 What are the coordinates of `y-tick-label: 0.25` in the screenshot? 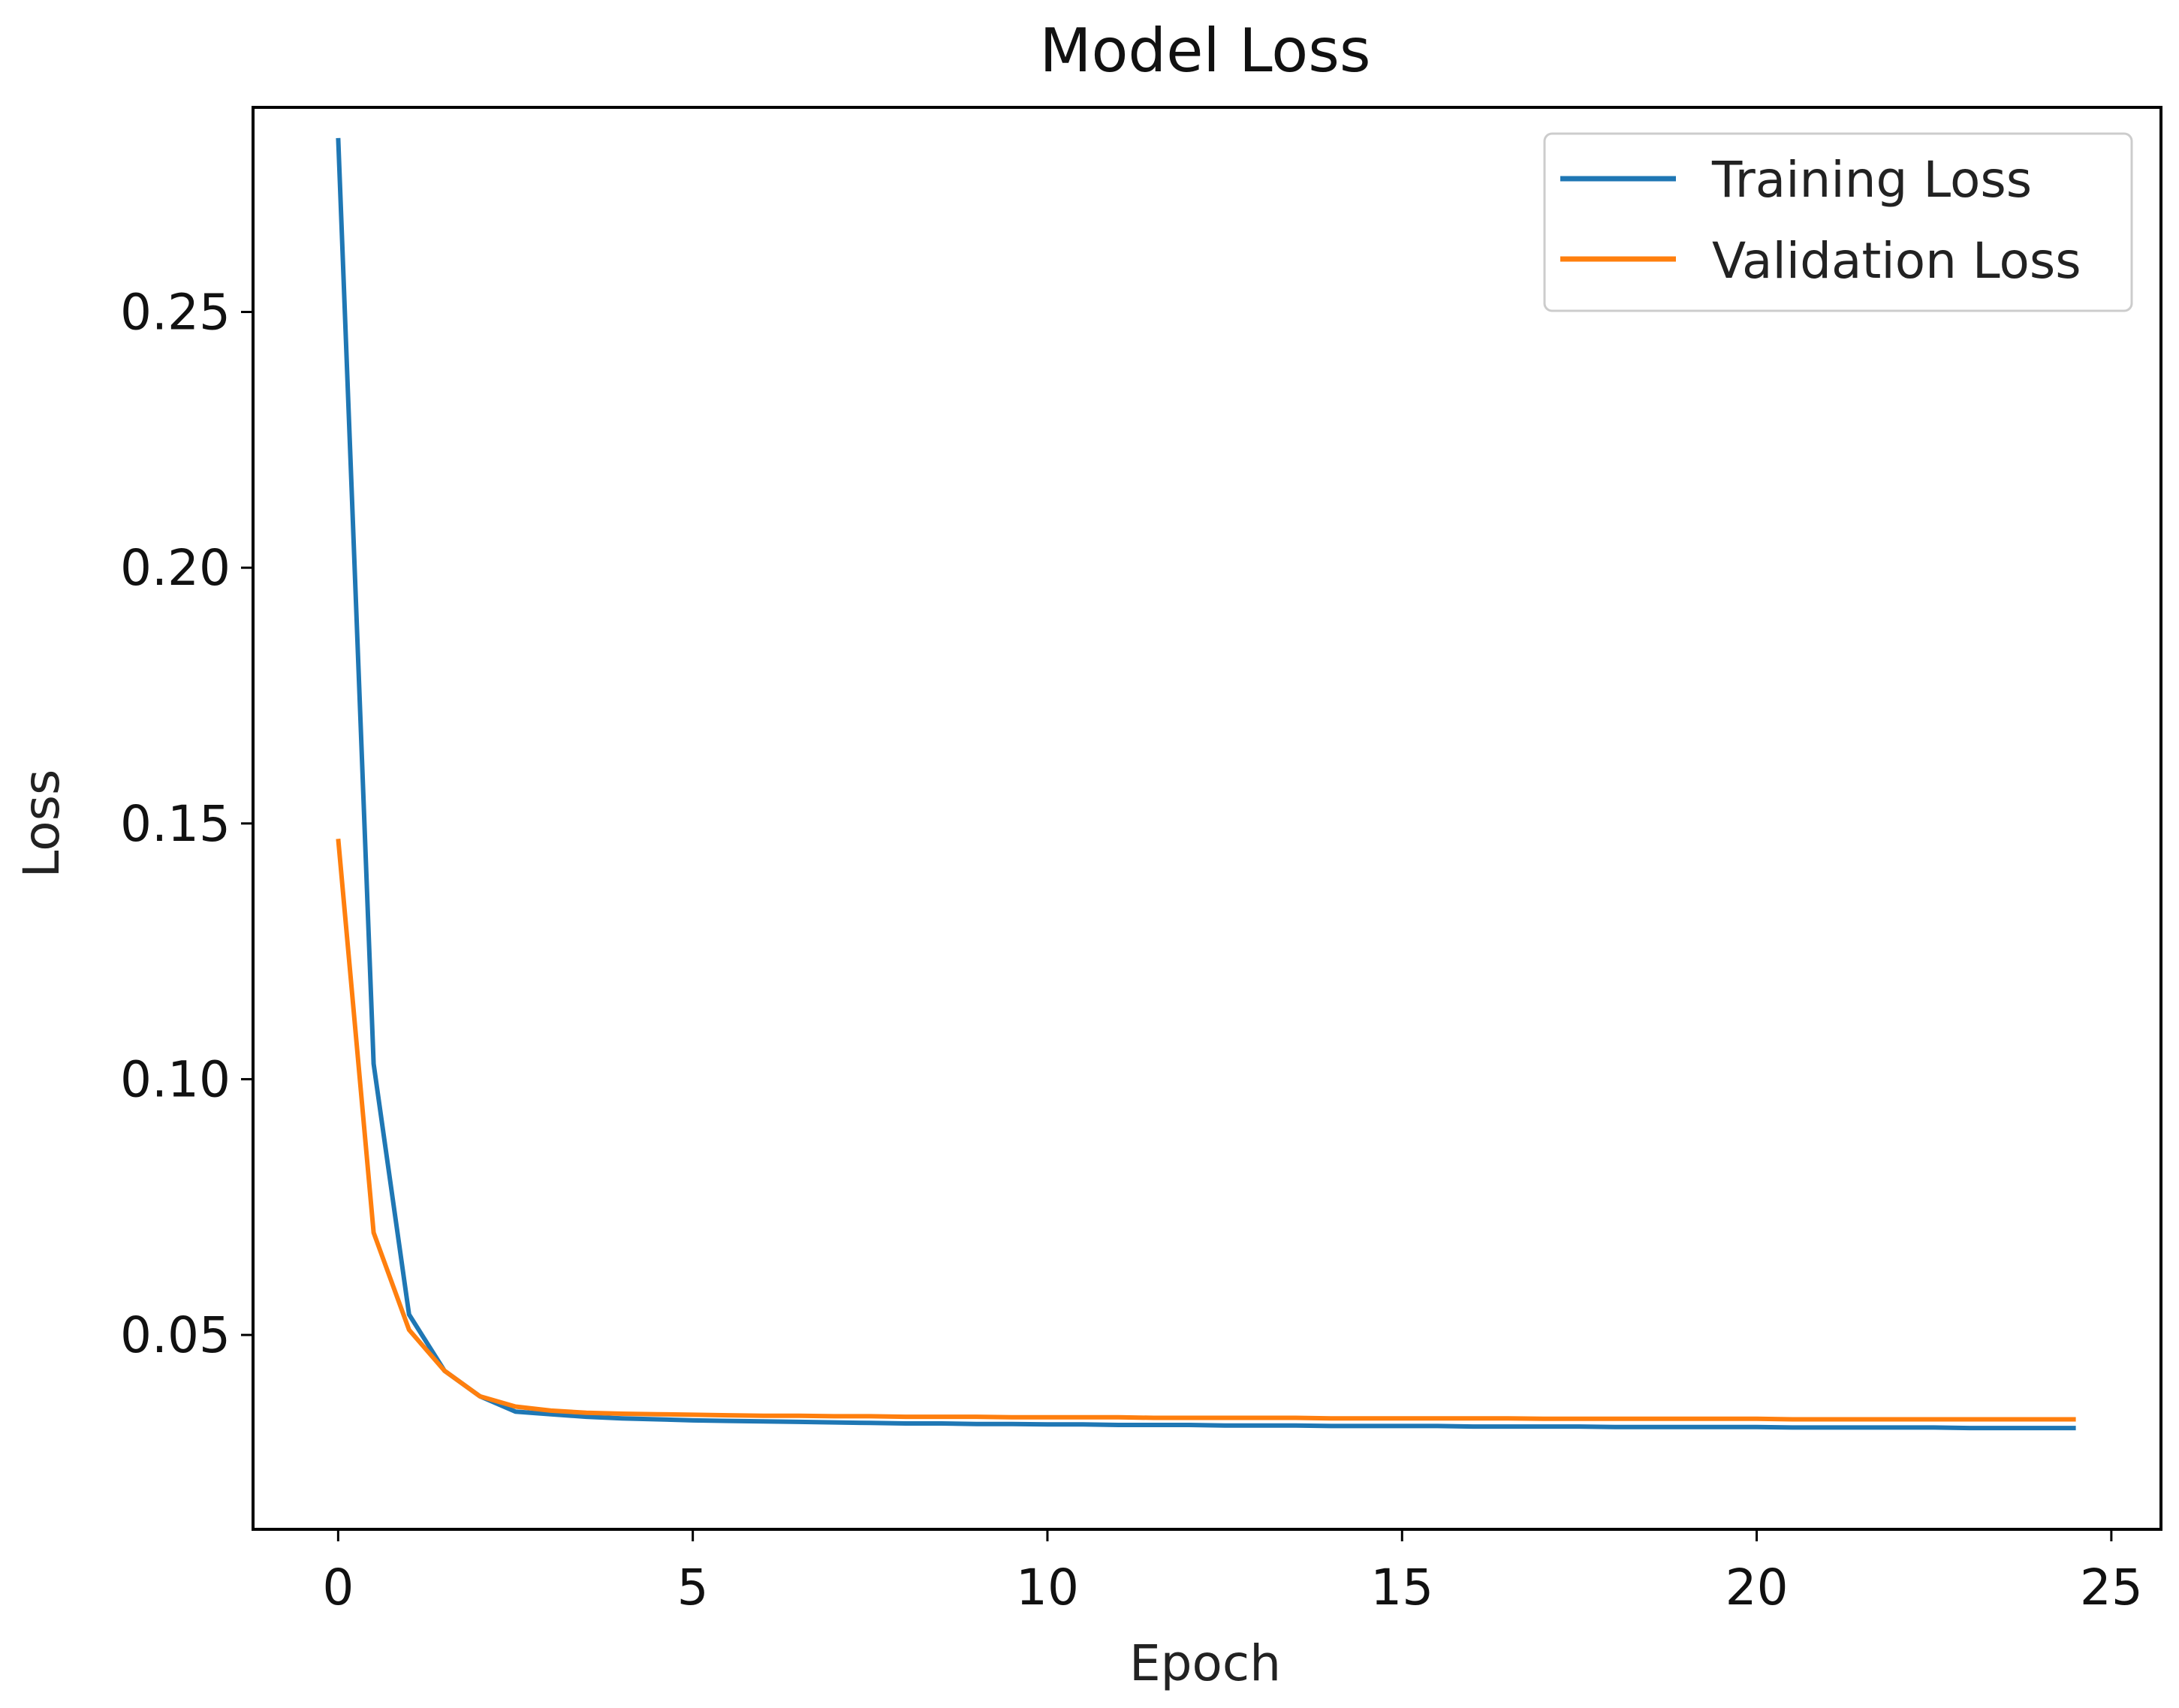 It's located at (175, 313).